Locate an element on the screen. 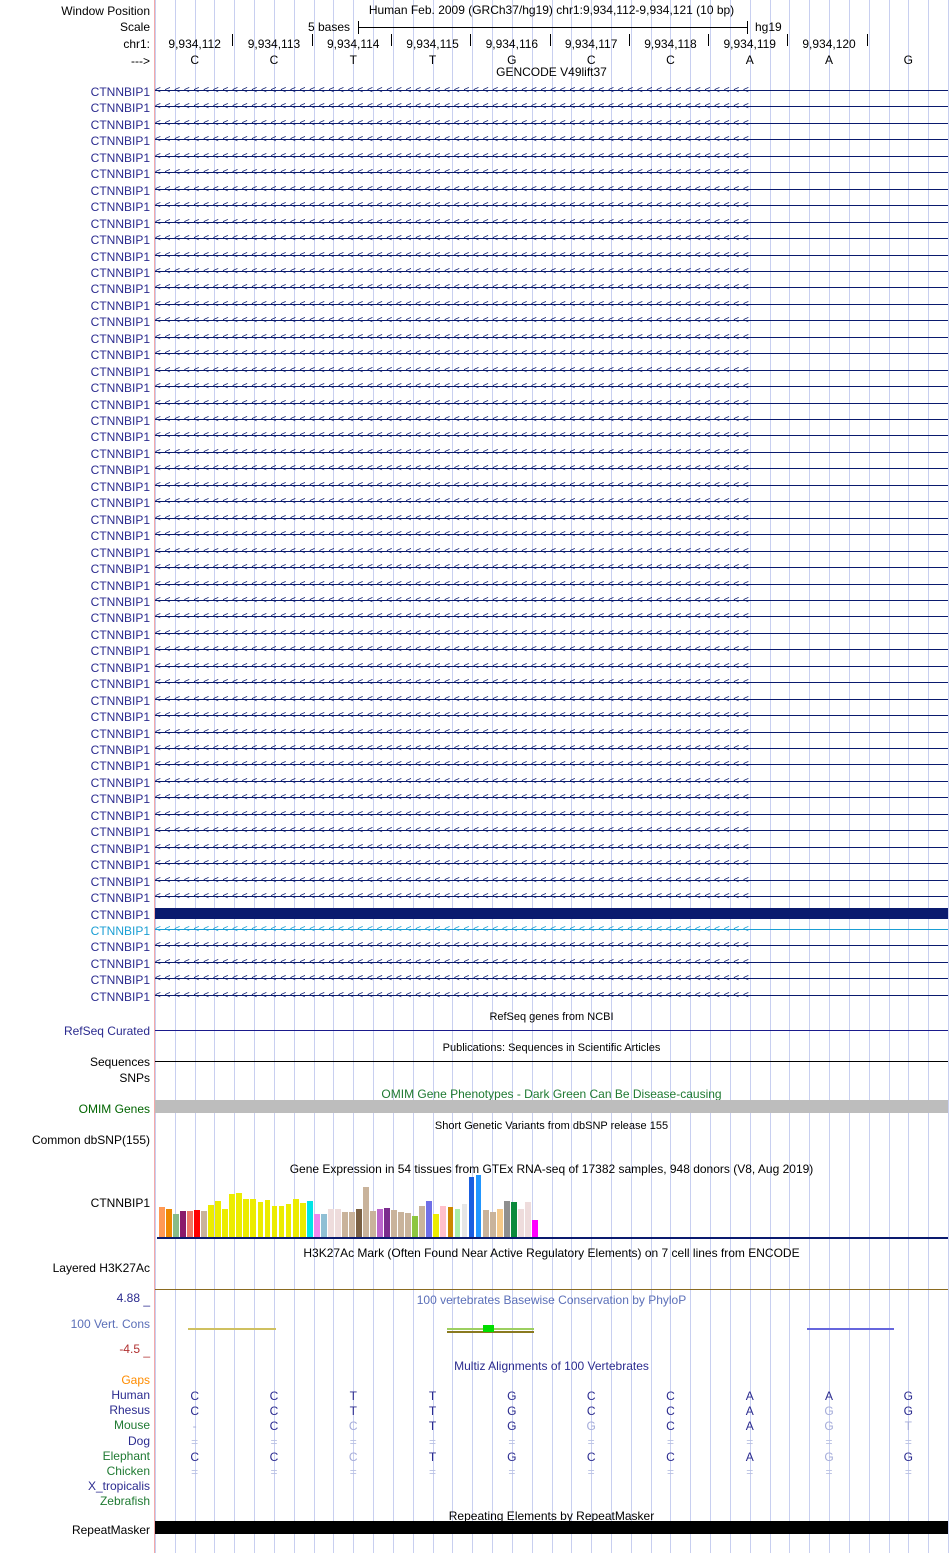  species-label: Dog is located at coordinates (138, 1440).